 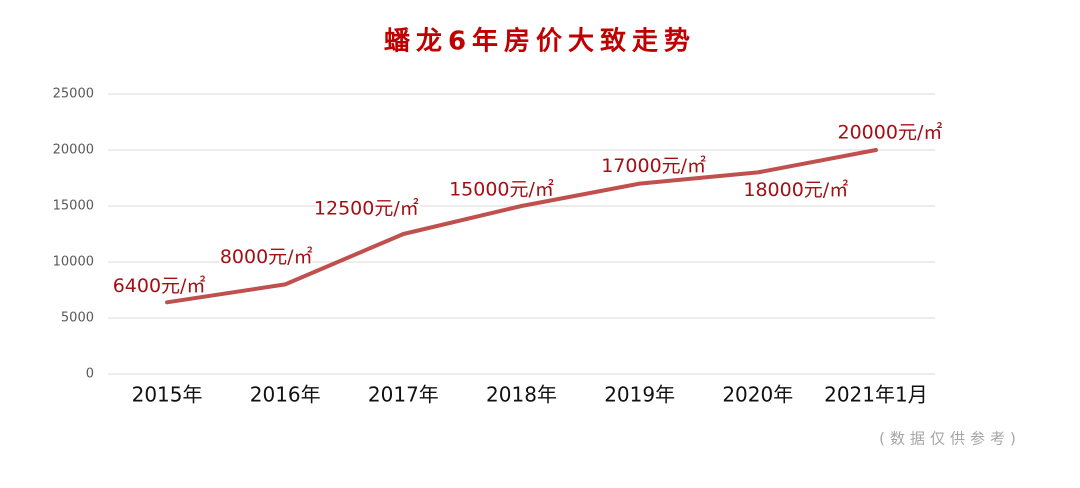 What do you see at coordinates (73, 262) in the screenshot?
I see `y-tick-label: 10000` at bounding box center [73, 262].